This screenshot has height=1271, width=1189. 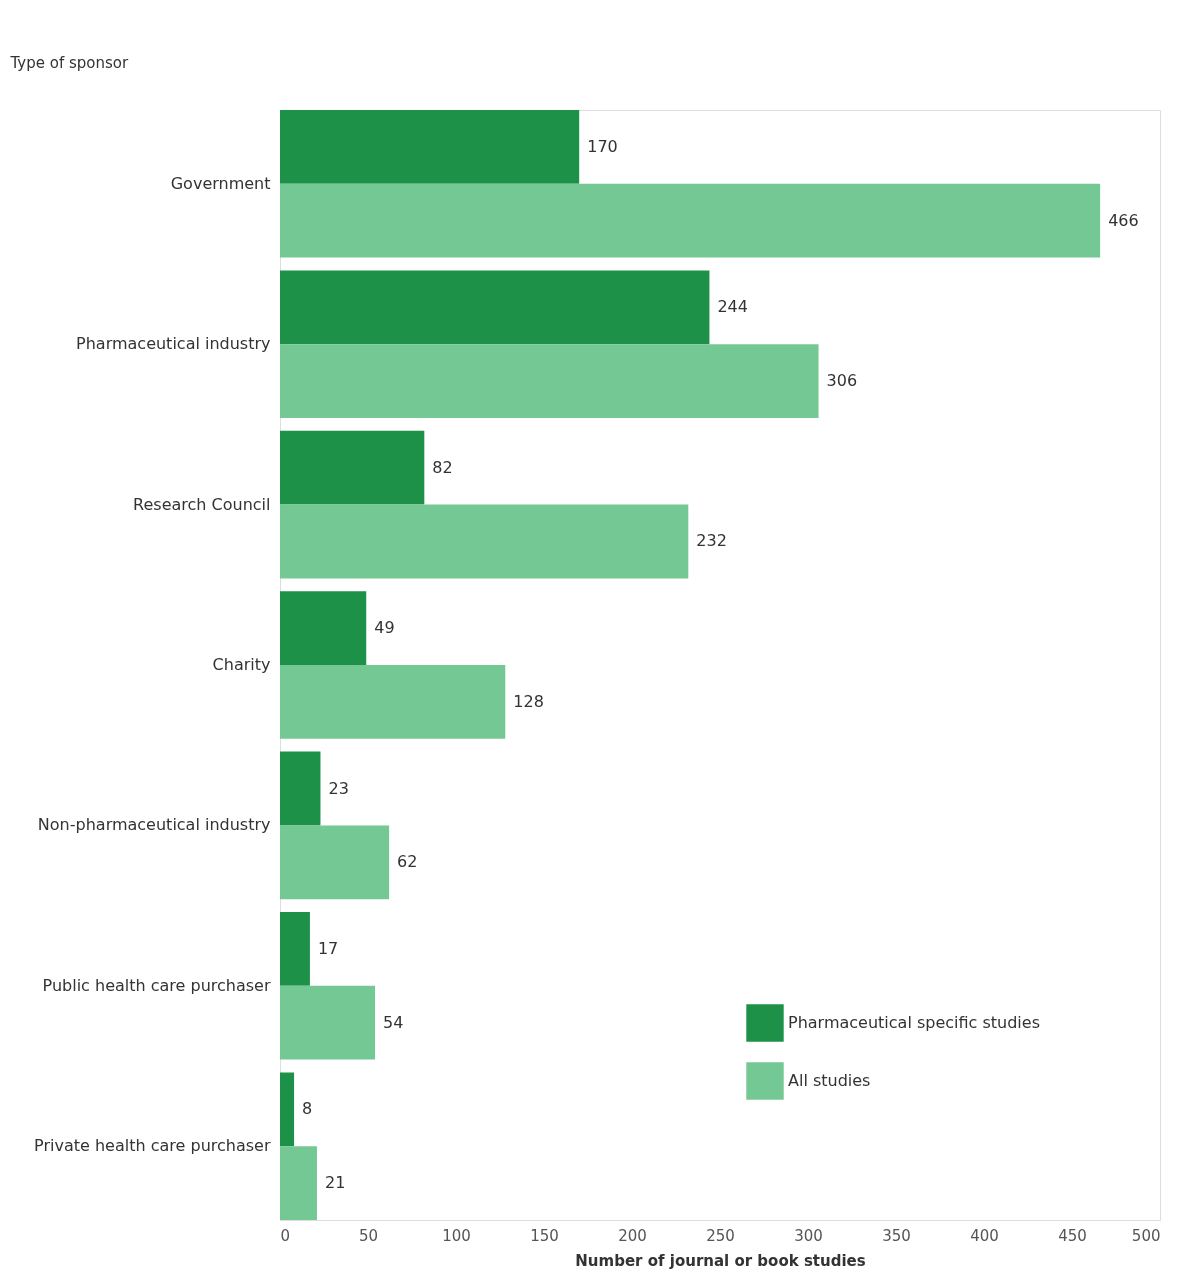 What do you see at coordinates (720, 1260) in the screenshot?
I see `x-axis-title: Number of journal or book studies` at bounding box center [720, 1260].